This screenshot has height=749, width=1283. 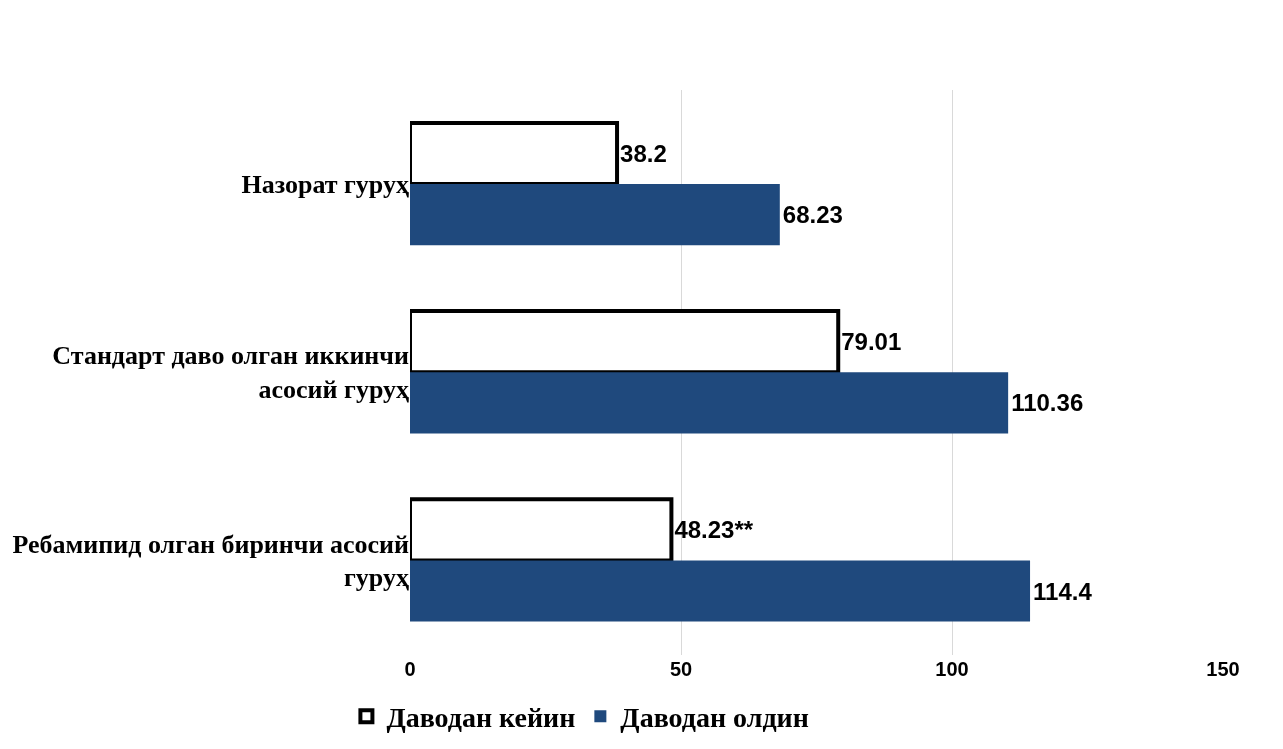 What do you see at coordinates (714, 718) in the screenshot?
I see `legend-label: Даводан олдин` at bounding box center [714, 718].